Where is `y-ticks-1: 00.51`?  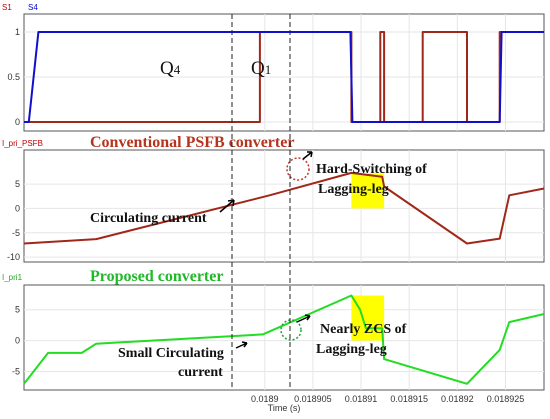
y-ticks-1: 00.51 is located at coordinates (13, 77).